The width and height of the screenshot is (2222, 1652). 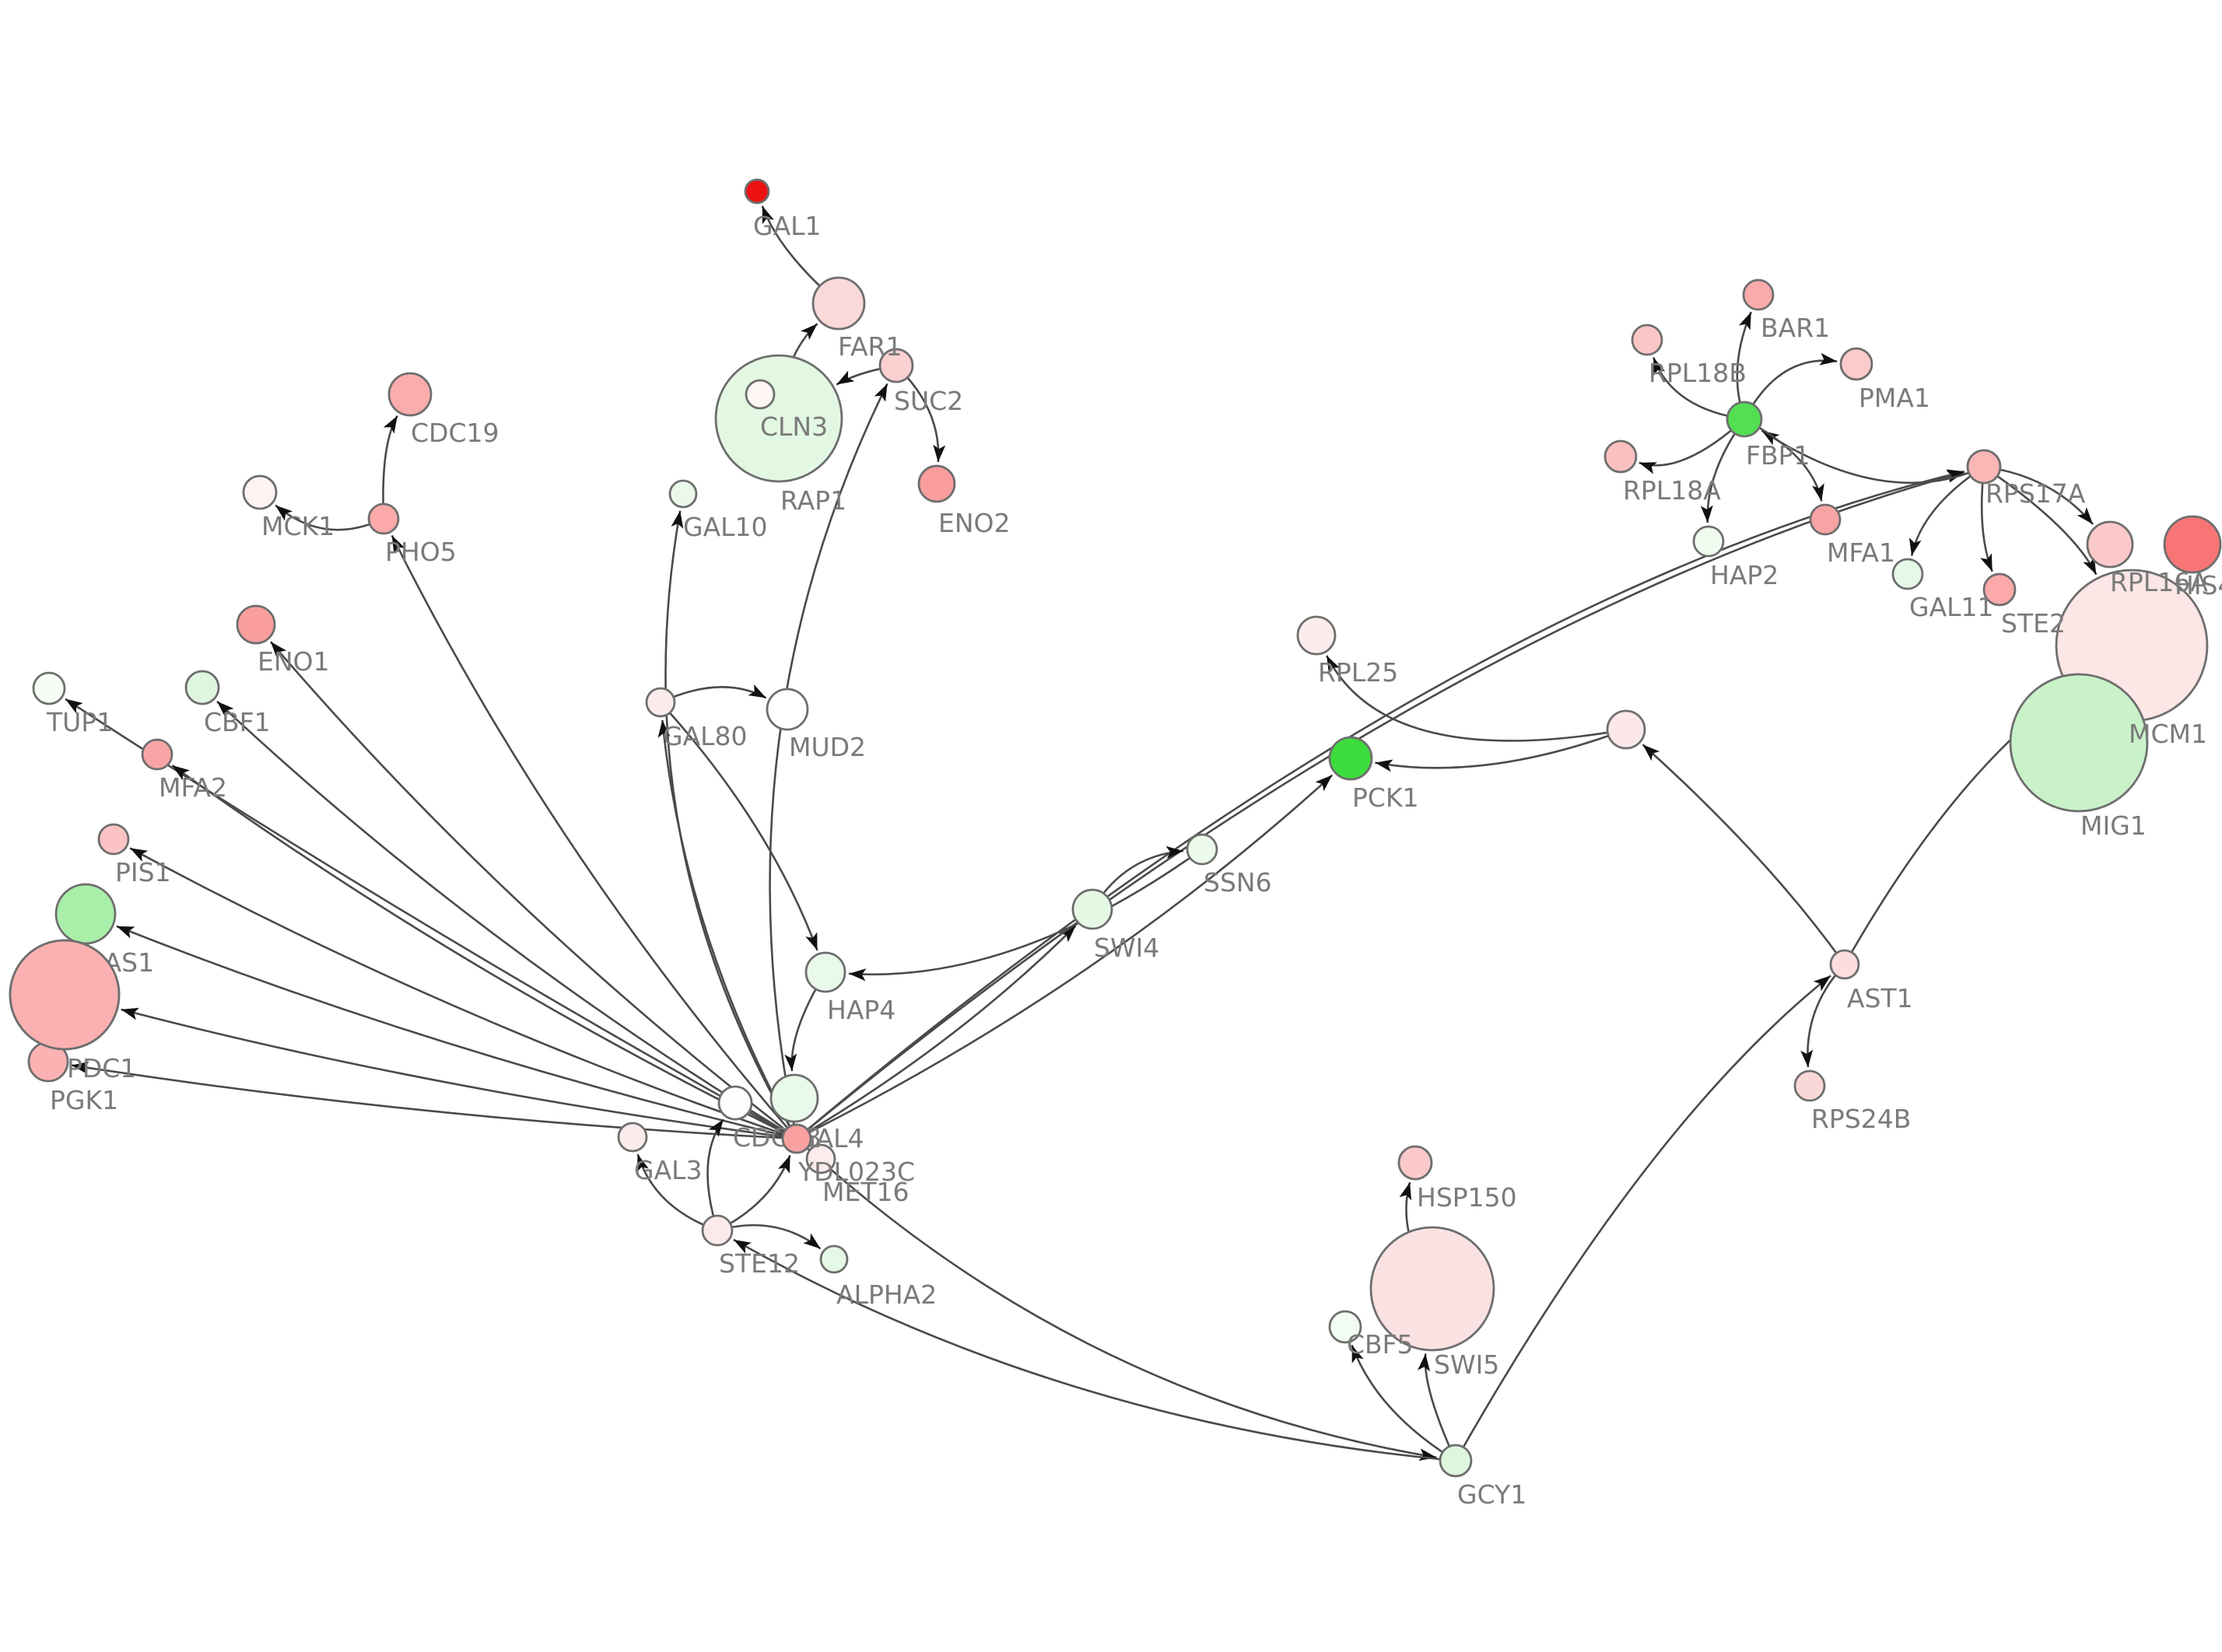 I want to click on node-PDC1, so click(x=65, y=995).